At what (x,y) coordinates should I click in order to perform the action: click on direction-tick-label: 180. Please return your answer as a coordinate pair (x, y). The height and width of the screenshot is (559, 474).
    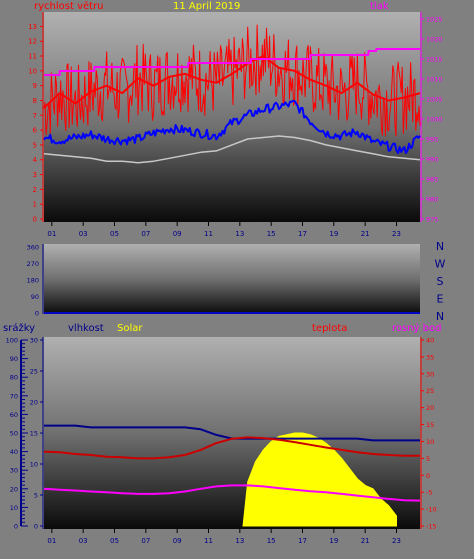
    Looking at the image, I should click on (33, 281).